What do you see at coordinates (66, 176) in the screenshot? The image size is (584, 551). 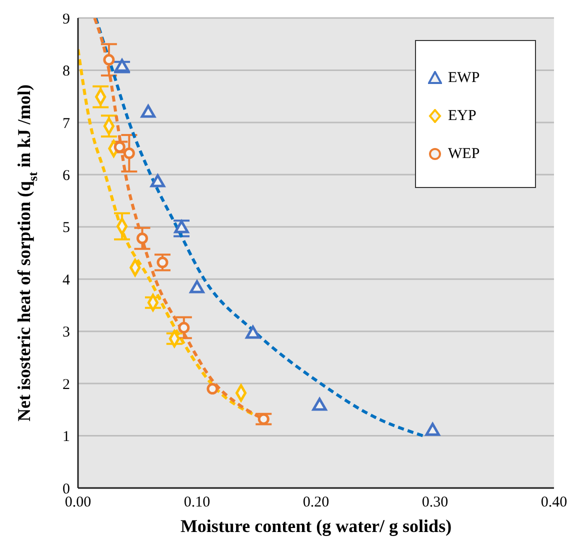 I see `y-tick-label: 6` at bounding box center [66, 176].